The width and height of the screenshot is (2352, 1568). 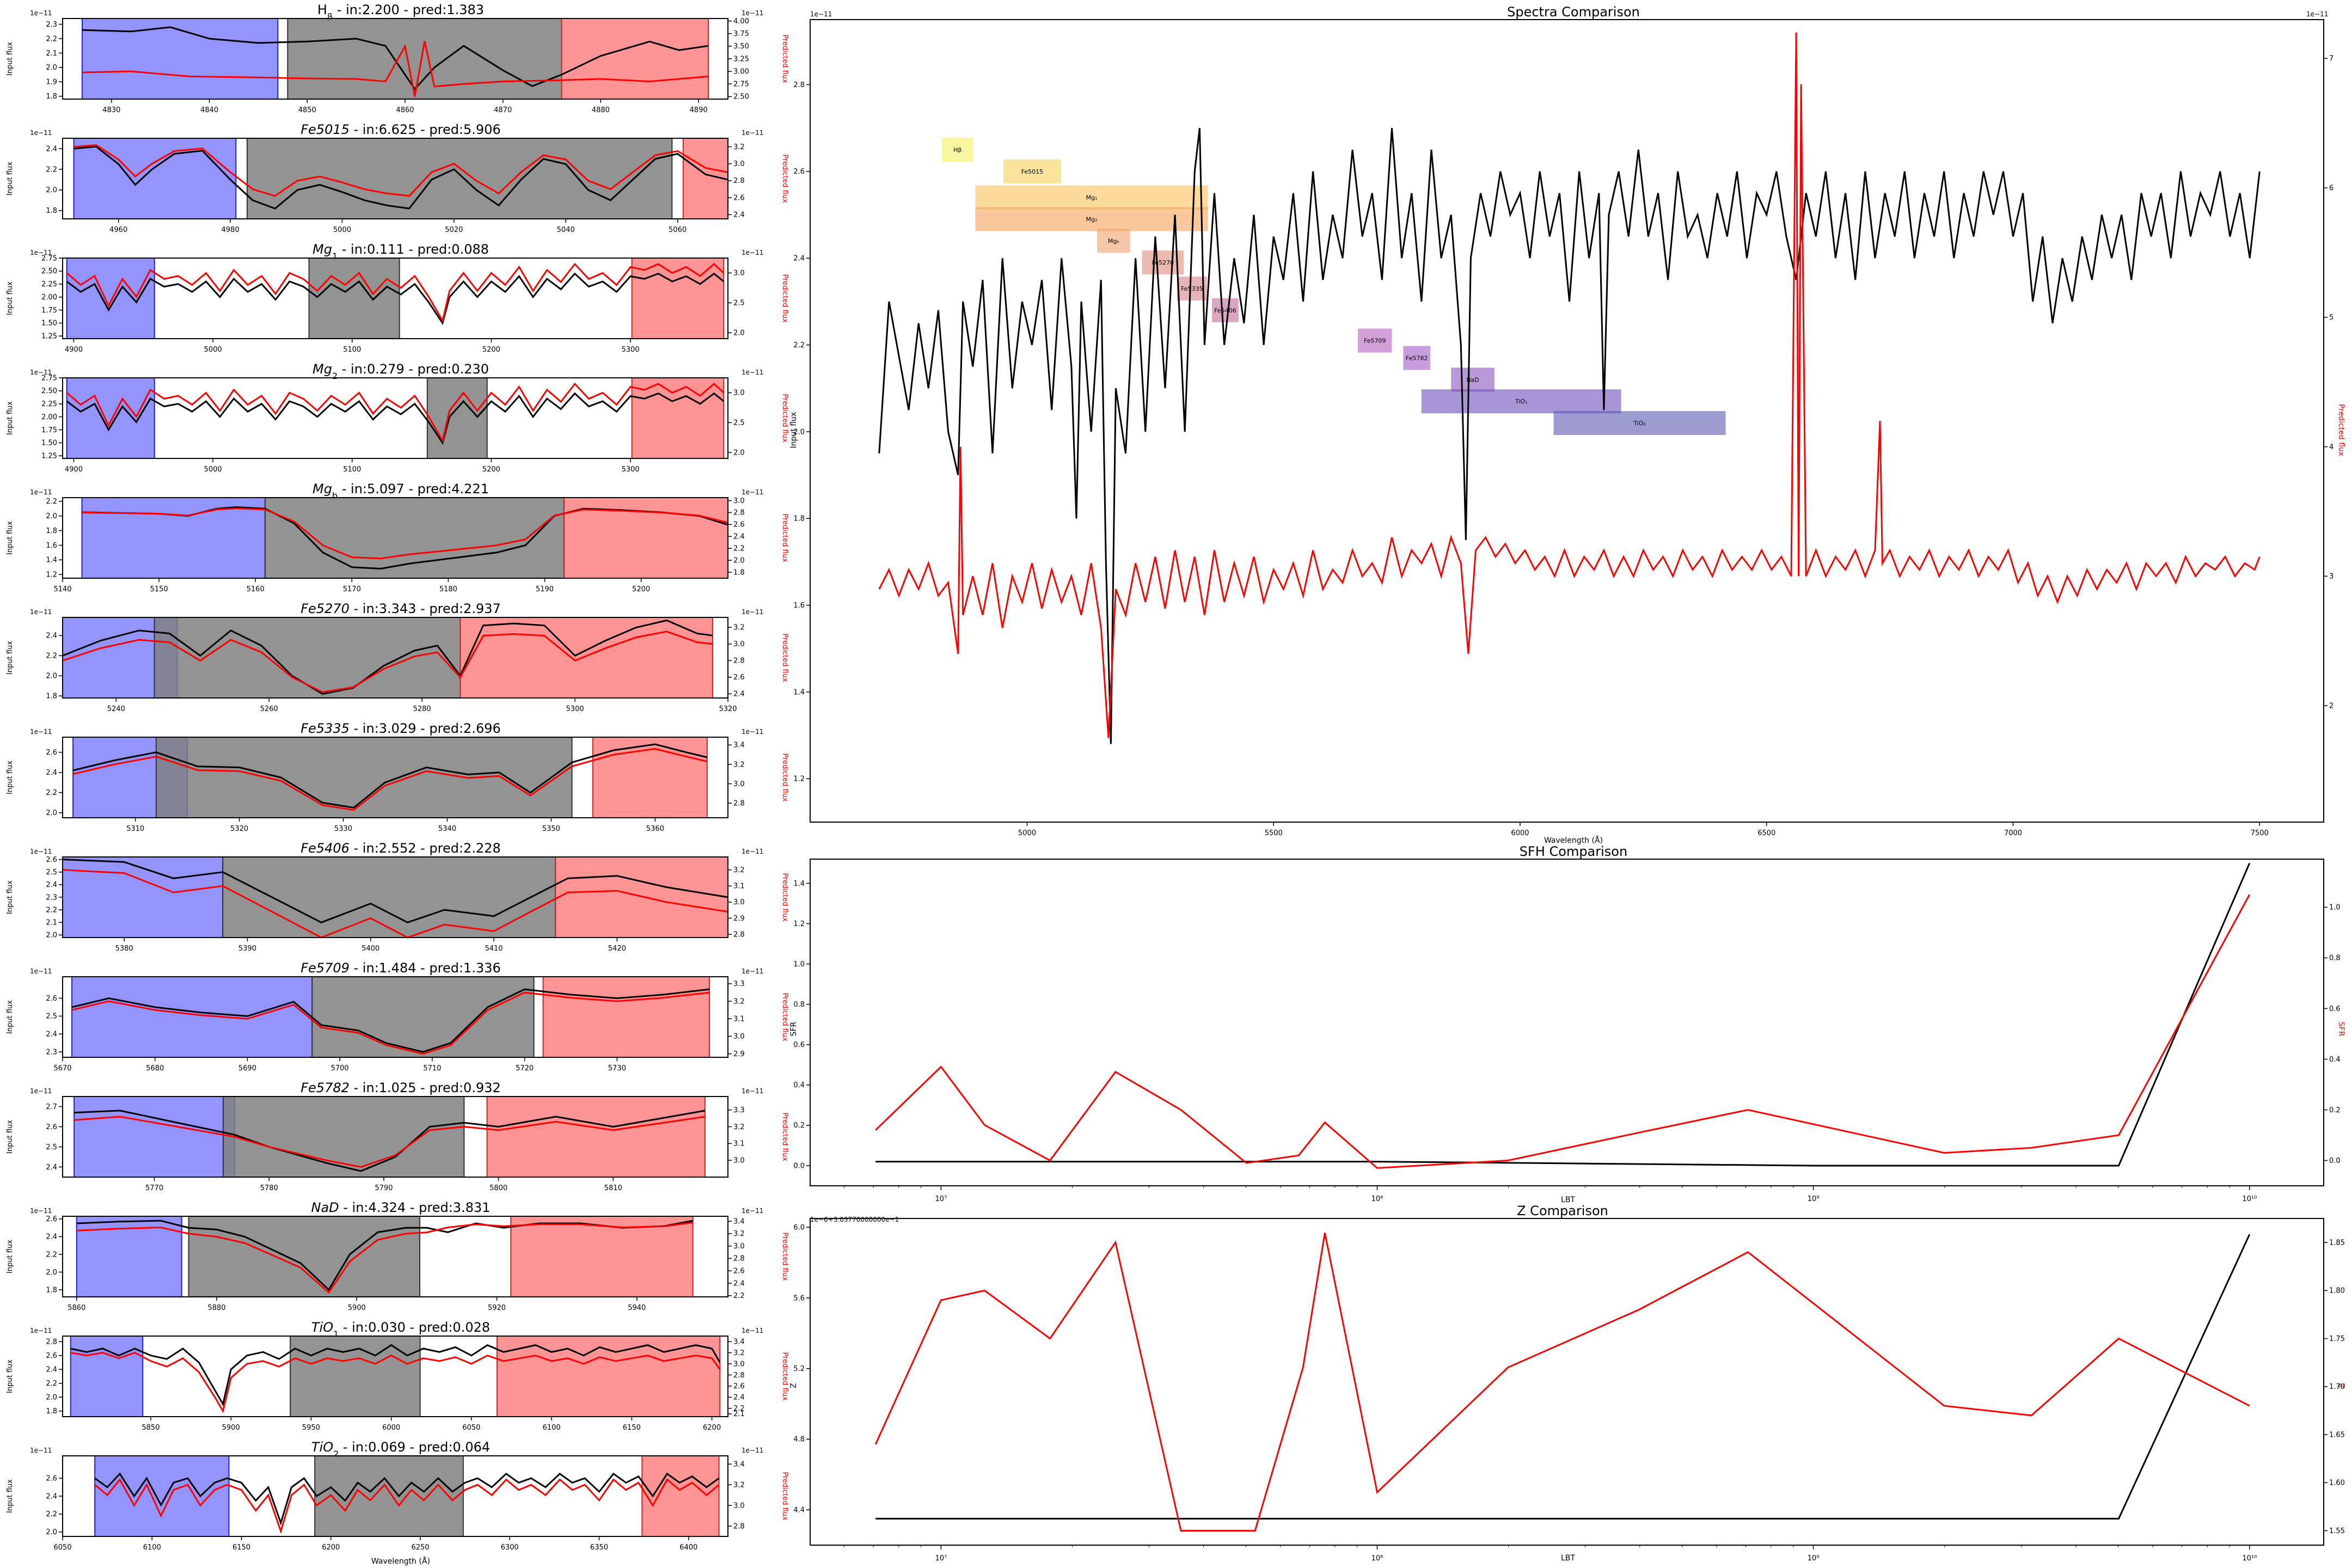 What do you see at coordinates (498, 1188) in the screenshot?
I see `x-tick-label: 5800` at bounding box center [498, 1188].